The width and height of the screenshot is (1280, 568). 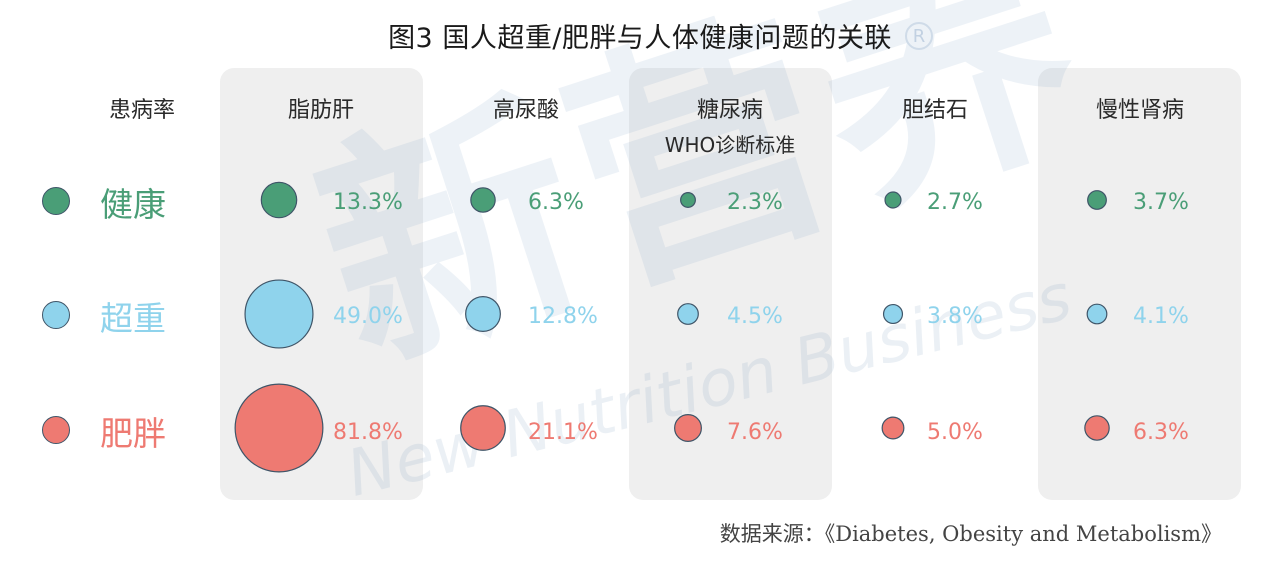 I want to click on legend-dot-obese, so click(x=56, y=430).